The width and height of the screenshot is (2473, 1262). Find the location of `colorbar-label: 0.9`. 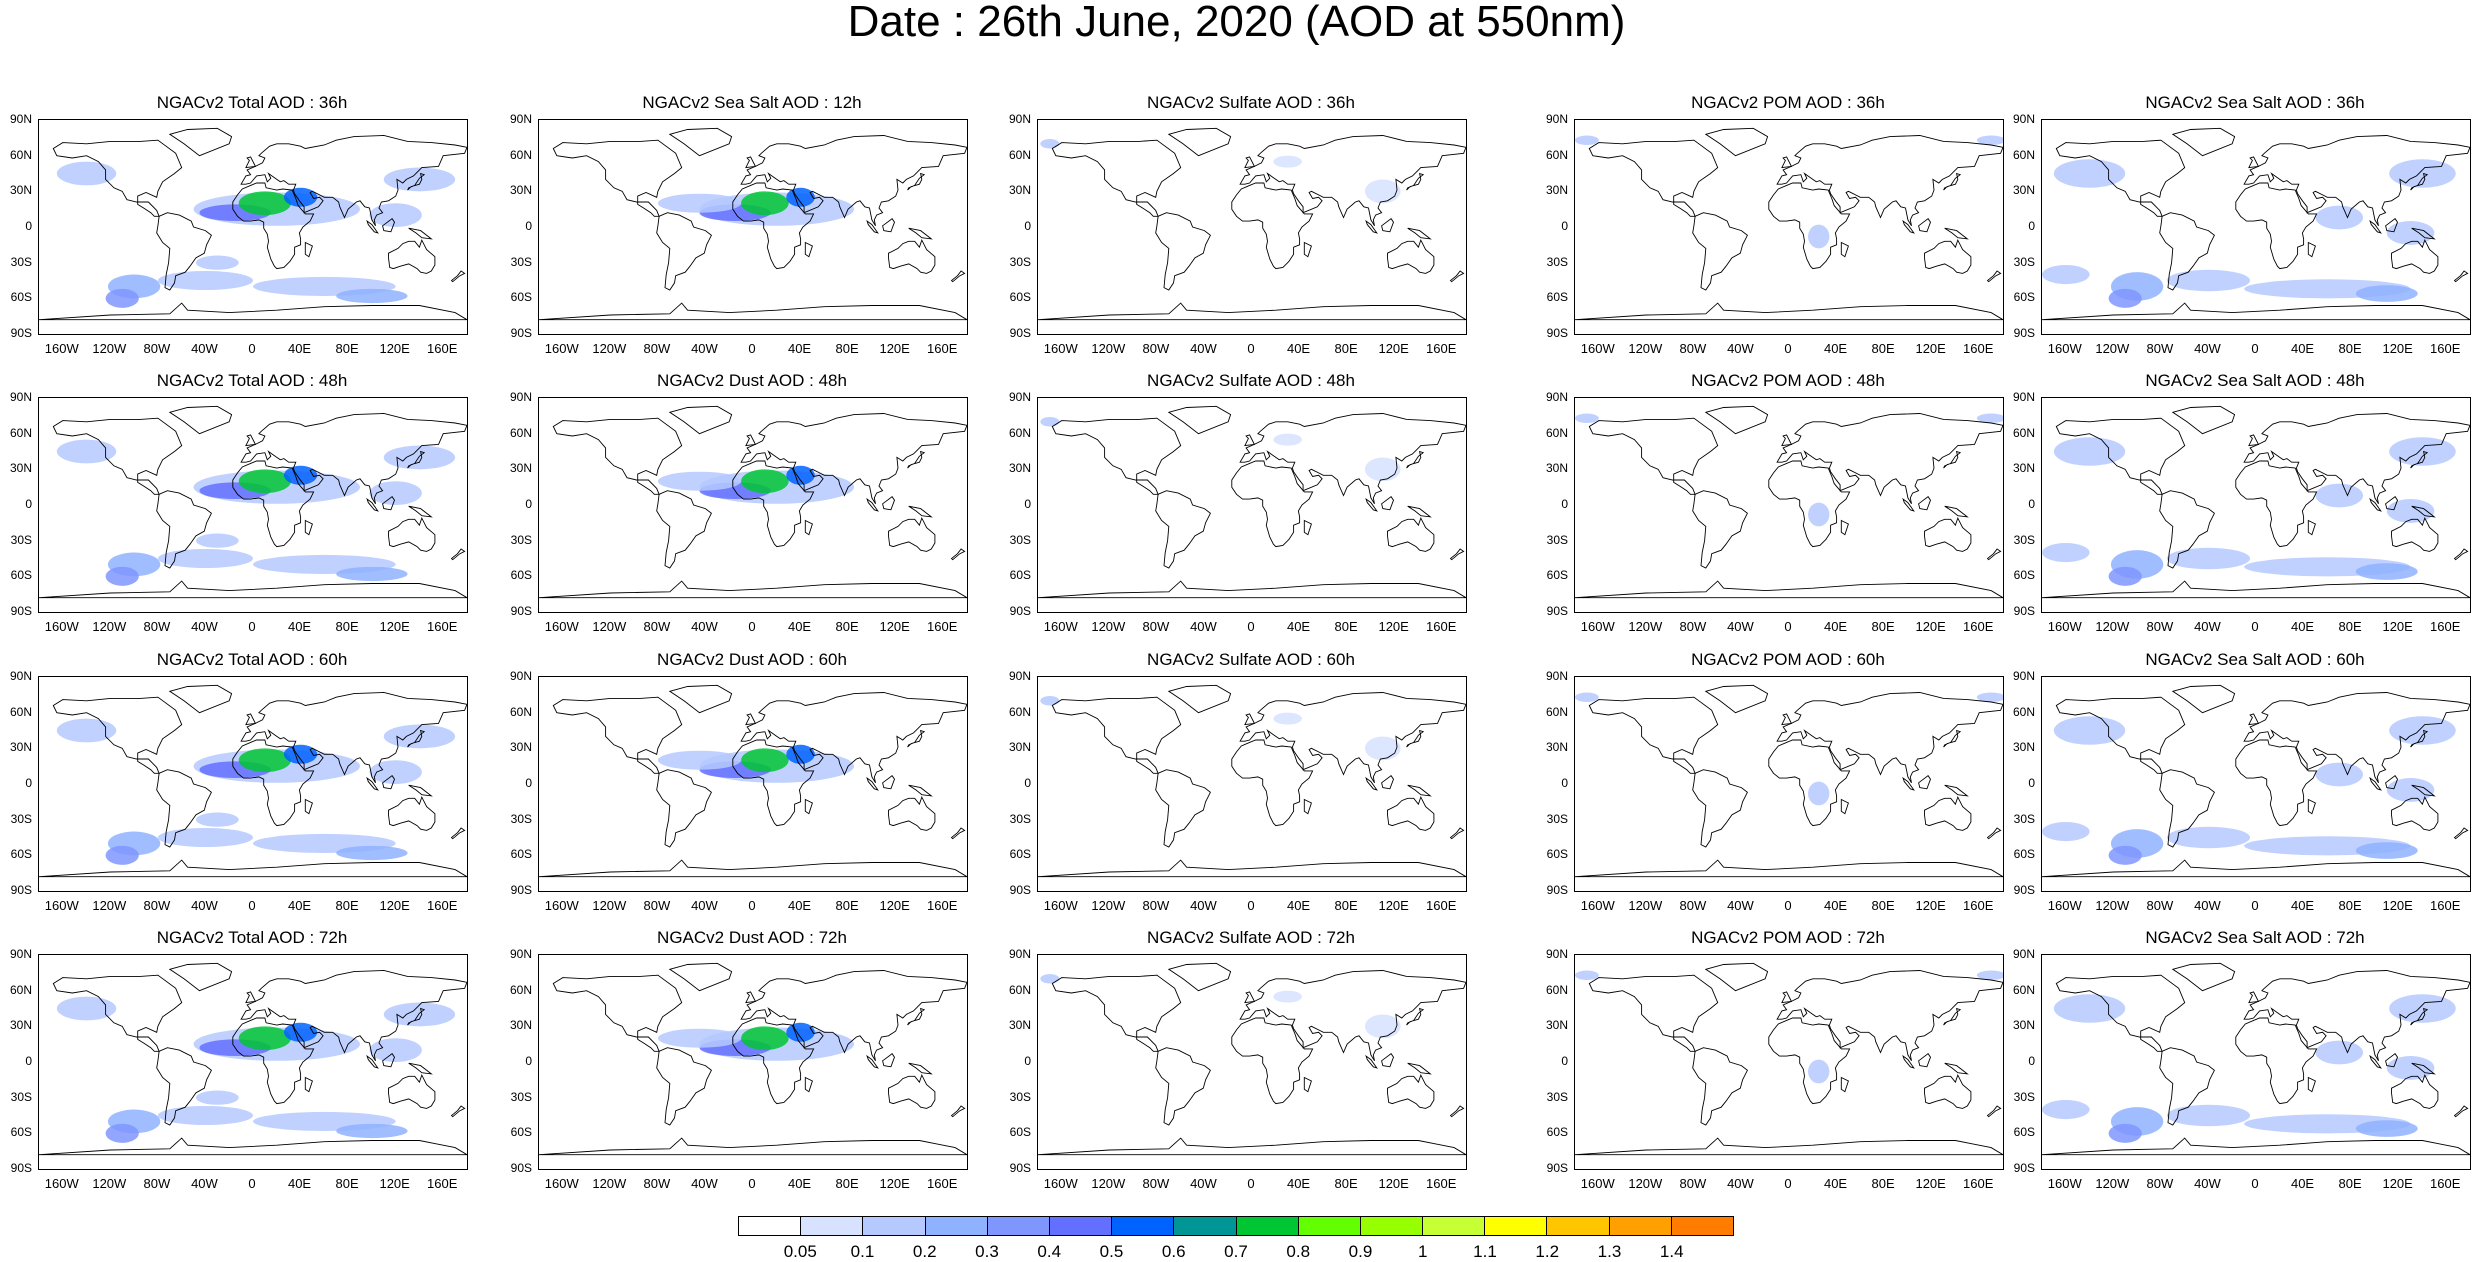

colorbar-label: 0.9 is located at coordinates (1360, 1251).